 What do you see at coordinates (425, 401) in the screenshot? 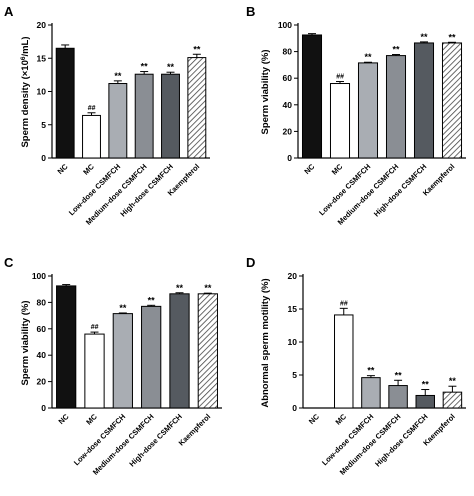
I see `bar-d-high-dose` at bounding box center [425, 401].